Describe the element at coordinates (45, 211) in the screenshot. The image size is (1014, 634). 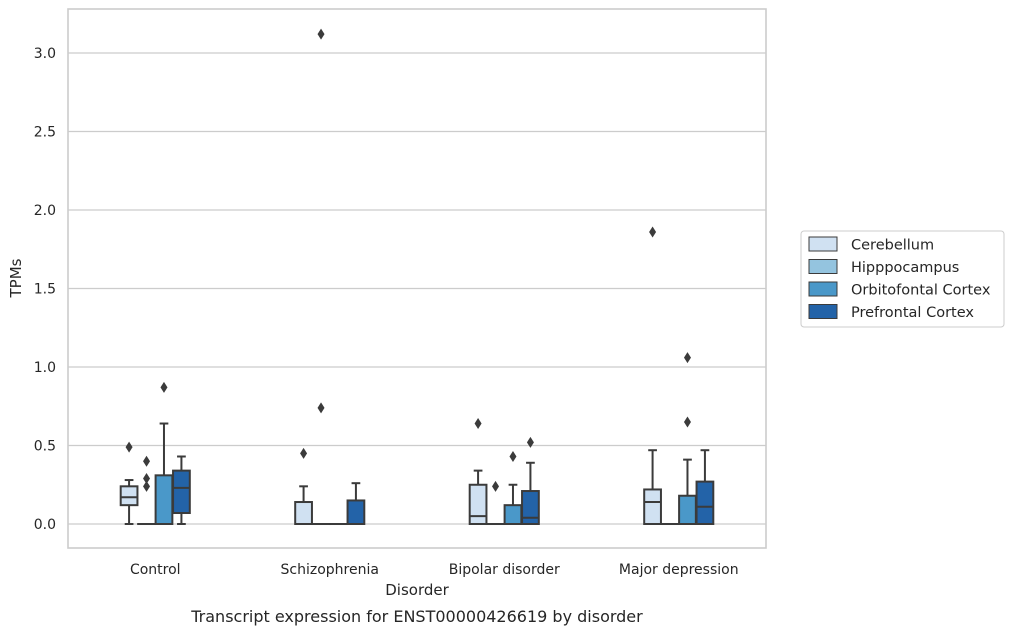
I see `y-tick-label: 2.0` at that location.